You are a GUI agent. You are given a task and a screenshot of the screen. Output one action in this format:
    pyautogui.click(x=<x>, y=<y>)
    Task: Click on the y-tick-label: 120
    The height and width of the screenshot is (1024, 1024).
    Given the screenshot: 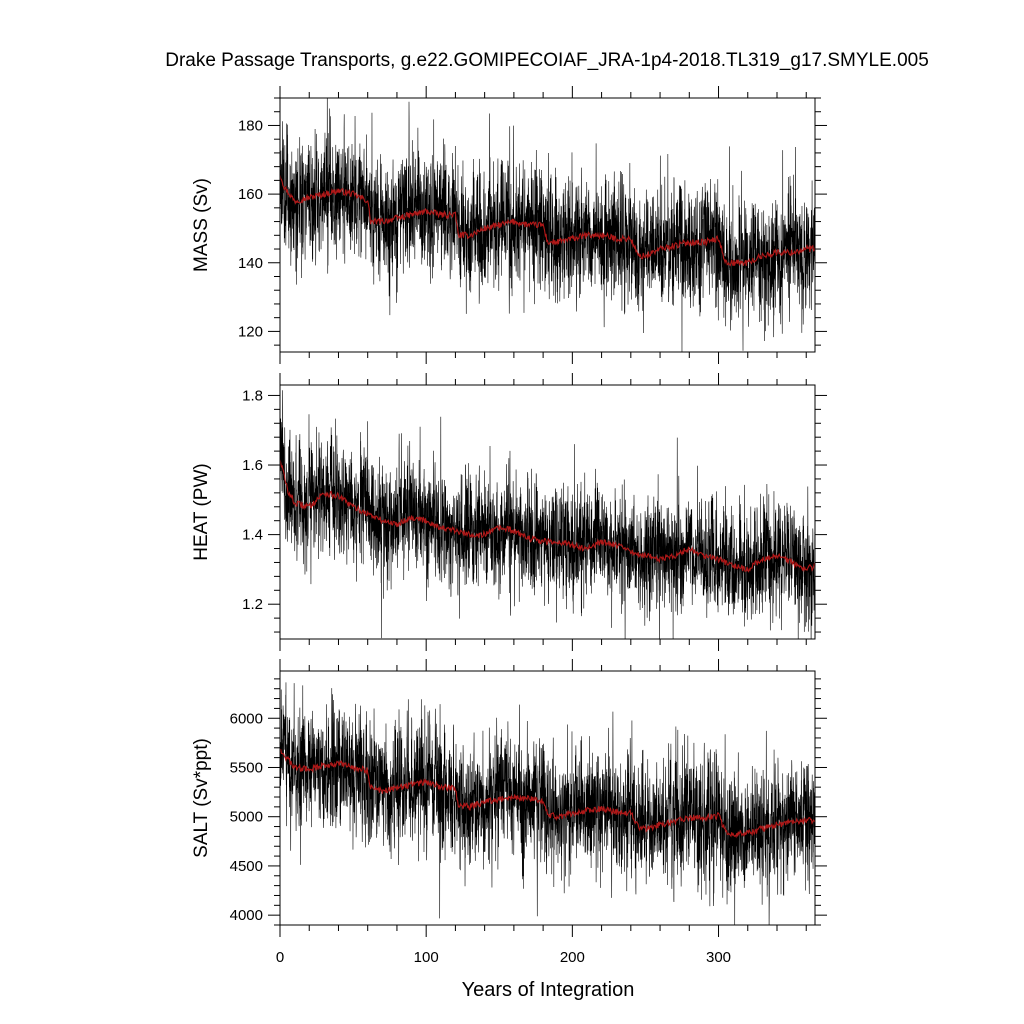 What is the action you would take?
    pyautogui.click(x=250, y=331)
    